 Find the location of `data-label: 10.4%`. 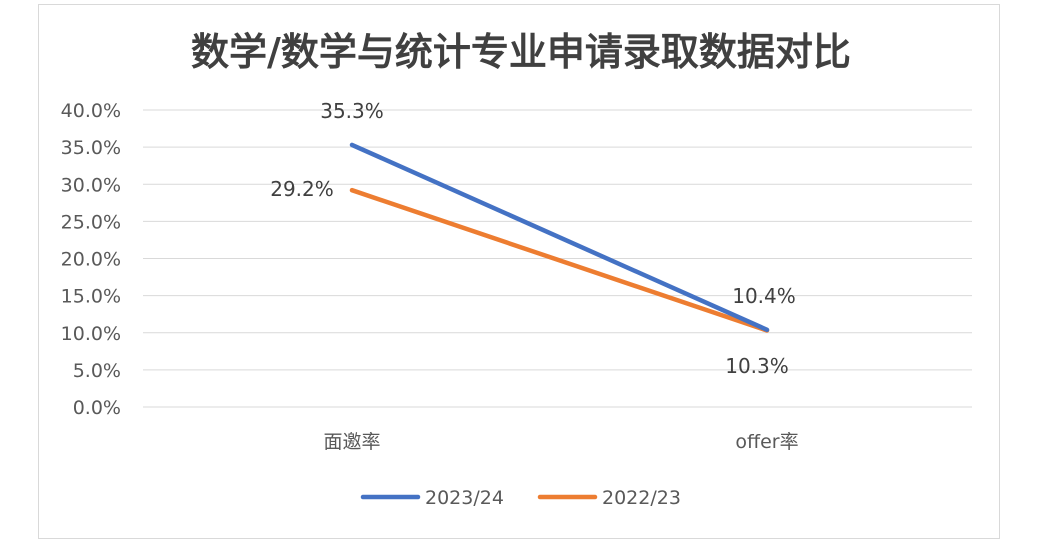

data-label: 10.4% is located at coordinates (764, 296).